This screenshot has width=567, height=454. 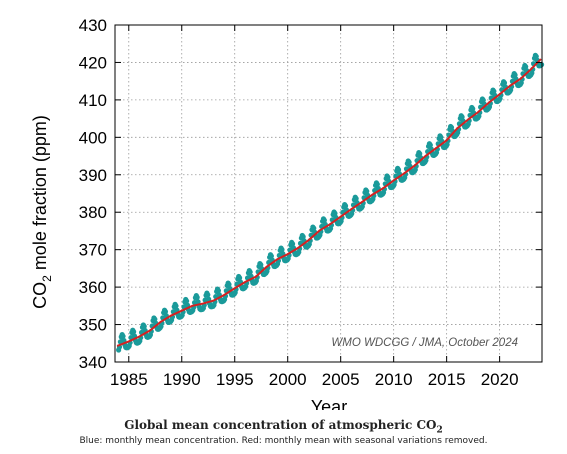 I want to click on y-tick-label: 420, so click(x=93, y=62).